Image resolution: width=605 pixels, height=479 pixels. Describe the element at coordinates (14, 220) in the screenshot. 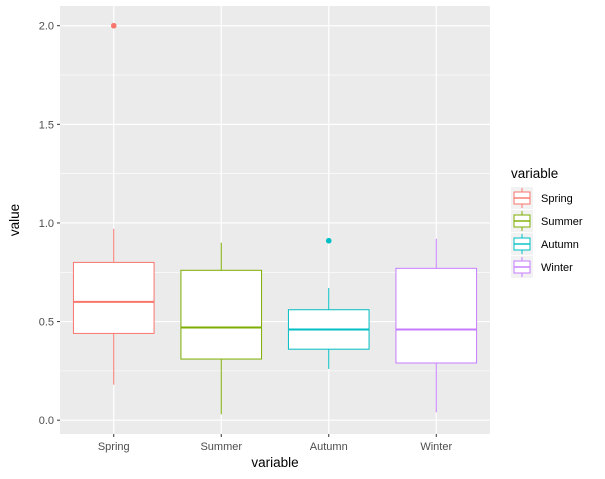

I see `y-axis-title: value` at that location.